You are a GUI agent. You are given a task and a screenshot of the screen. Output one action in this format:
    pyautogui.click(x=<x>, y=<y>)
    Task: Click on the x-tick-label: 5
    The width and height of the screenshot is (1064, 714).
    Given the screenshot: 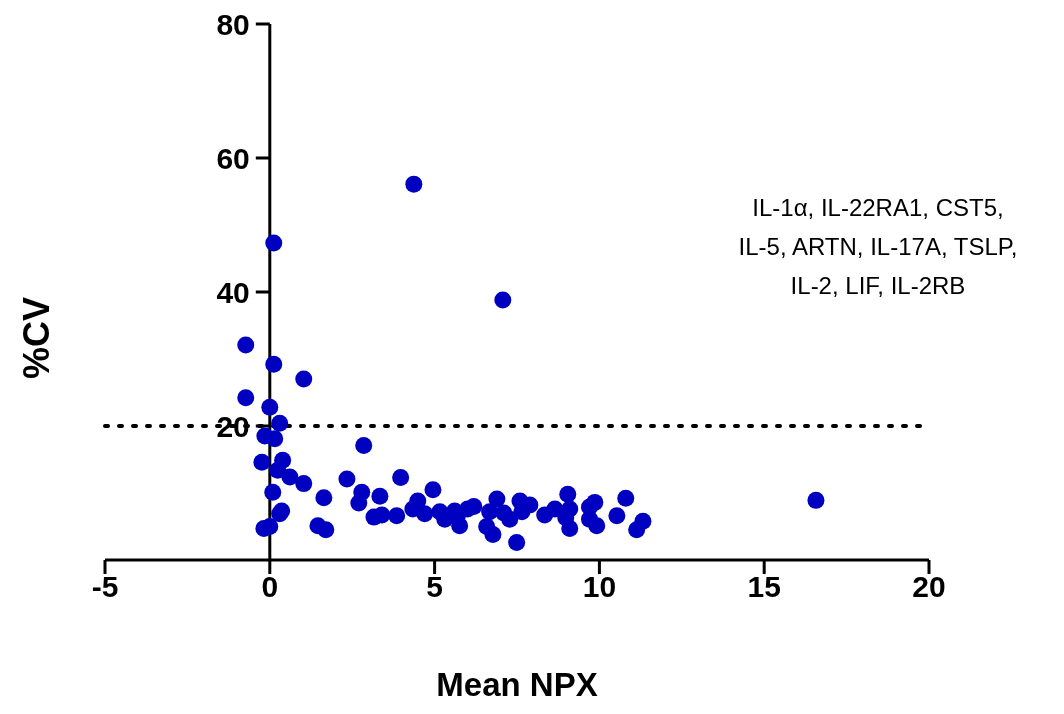 What is the action you would take?
    pyautogui.click(x=434, y=587)
    